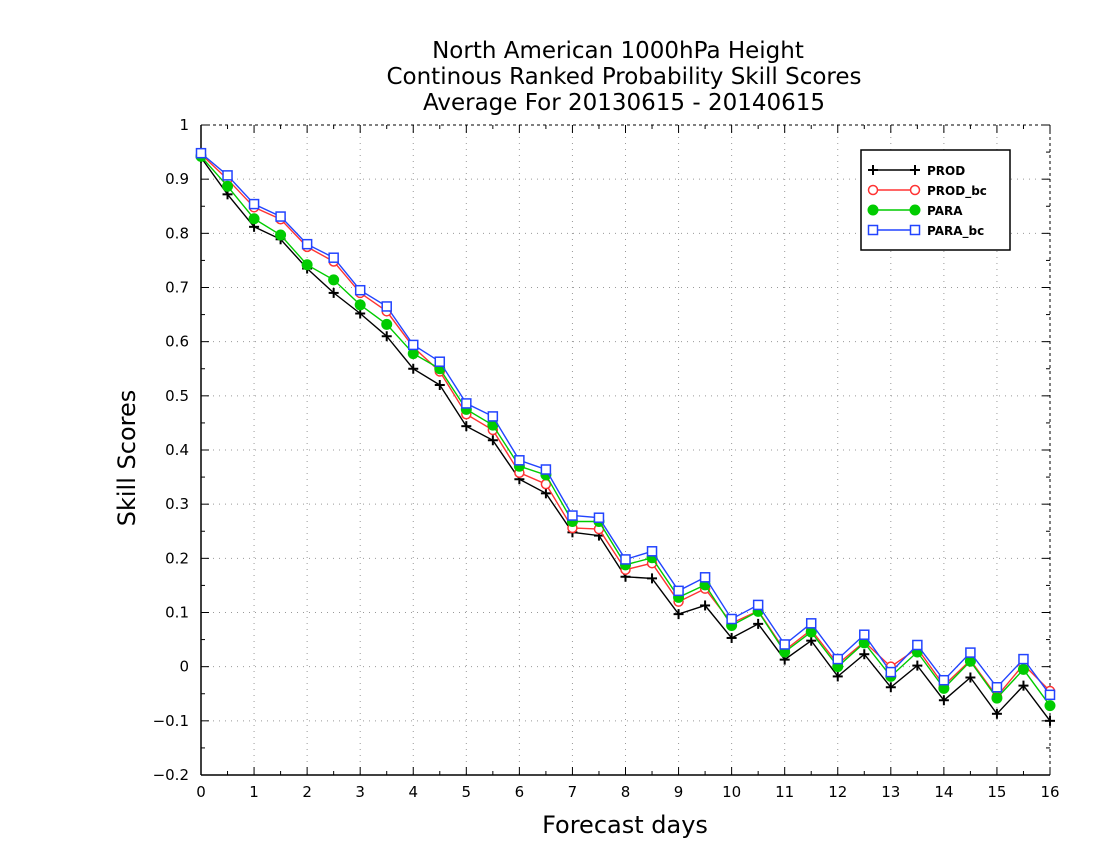 This screenshot has height=850, width=1100. I want to click on x-tick-label: 4, so click(413, 792).